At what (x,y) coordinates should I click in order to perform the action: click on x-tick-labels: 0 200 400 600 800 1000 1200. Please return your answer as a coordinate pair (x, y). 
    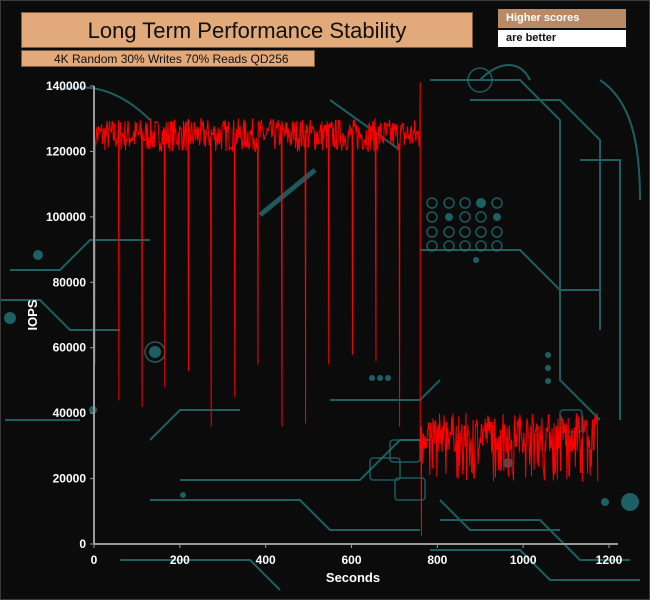
    Looking at the image, I should click on (357, 555).